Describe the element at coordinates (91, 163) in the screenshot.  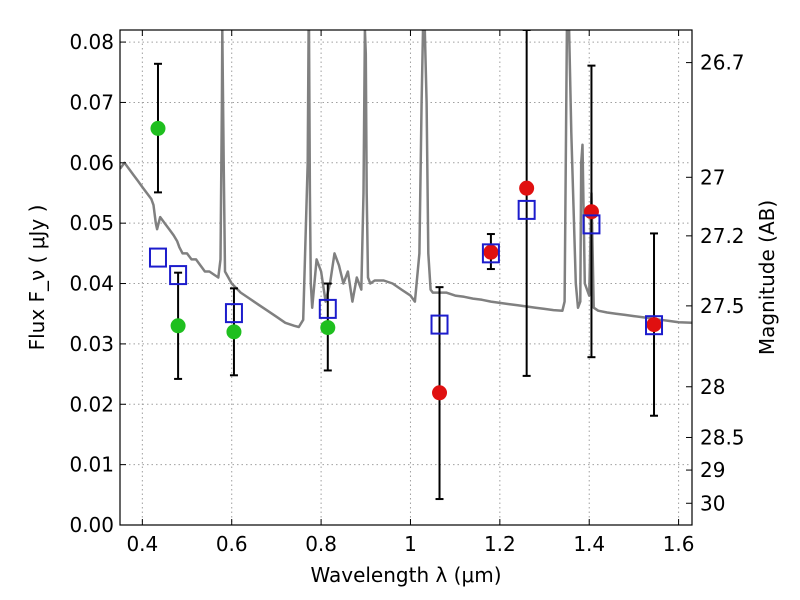
I see `y-tick-label: 0.06` at that location.